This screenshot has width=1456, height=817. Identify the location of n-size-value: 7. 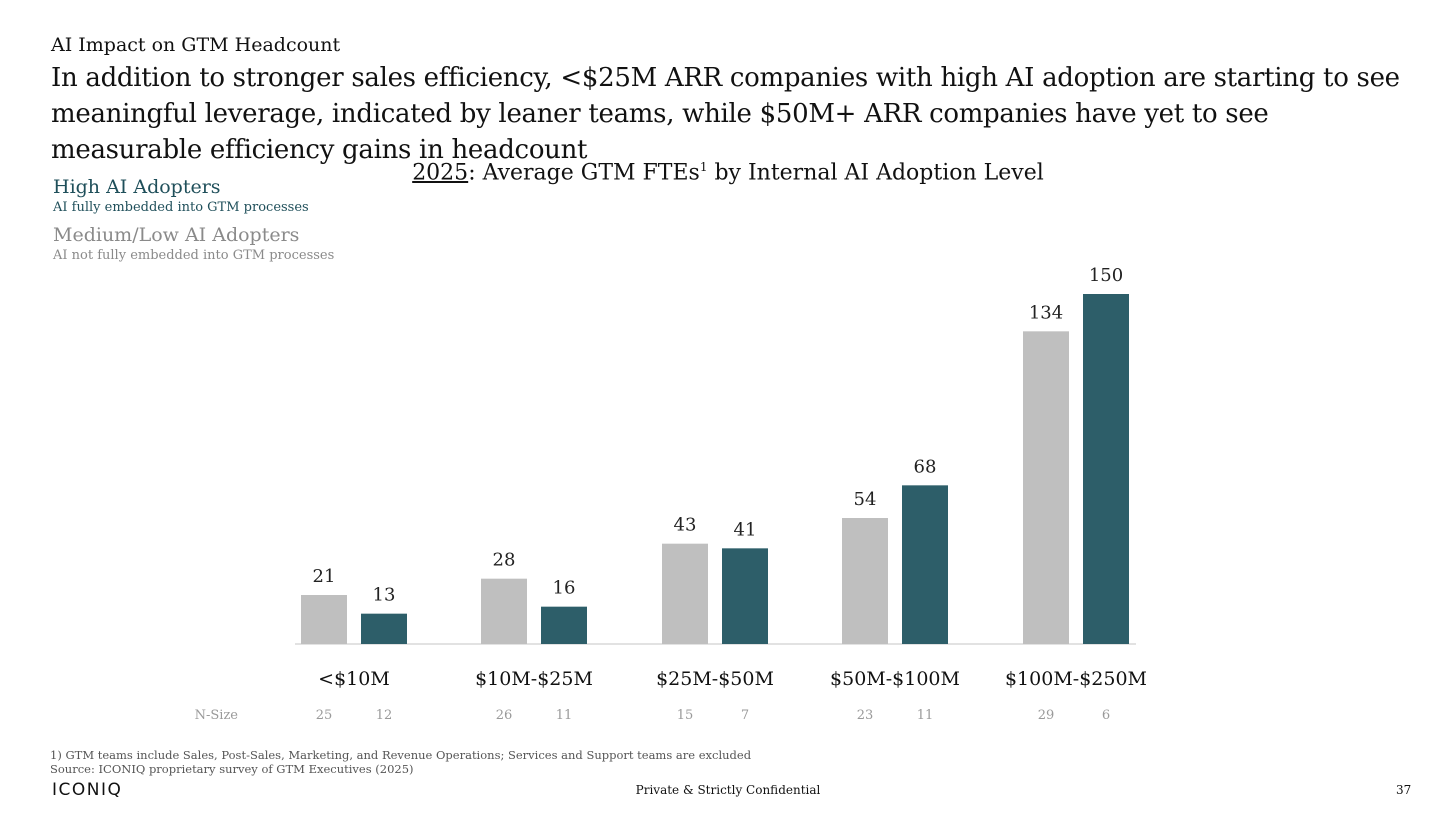
(745, 715).